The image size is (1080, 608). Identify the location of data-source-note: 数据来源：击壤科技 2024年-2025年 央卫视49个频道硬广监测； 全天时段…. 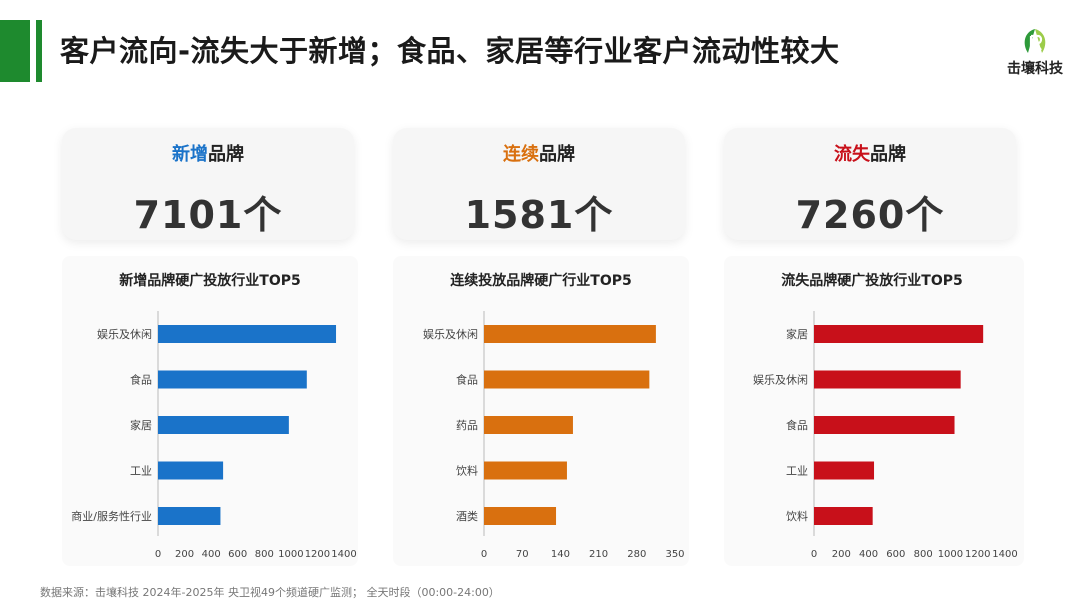
(270, 592).